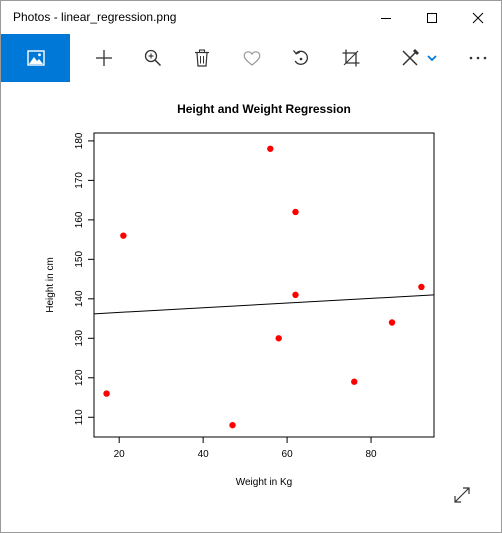 The width and height of the screenshot is (502, 533). I want to click on rotate-icon, so click(300, 57).